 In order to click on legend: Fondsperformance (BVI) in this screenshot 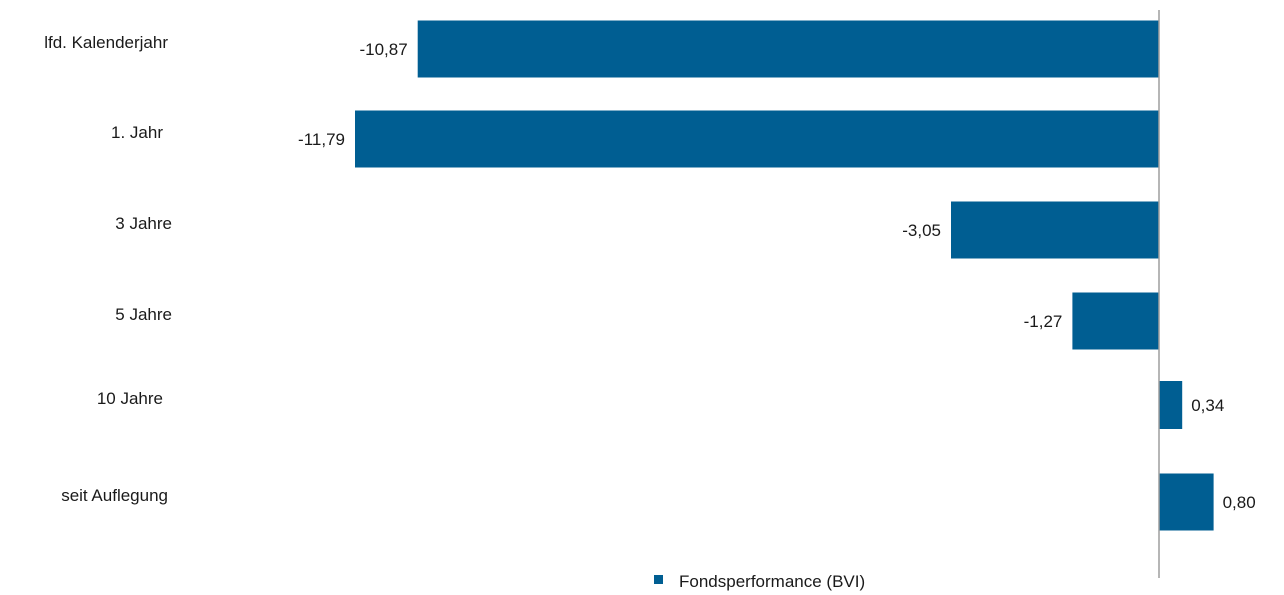, I will do `click(759, 581)`.